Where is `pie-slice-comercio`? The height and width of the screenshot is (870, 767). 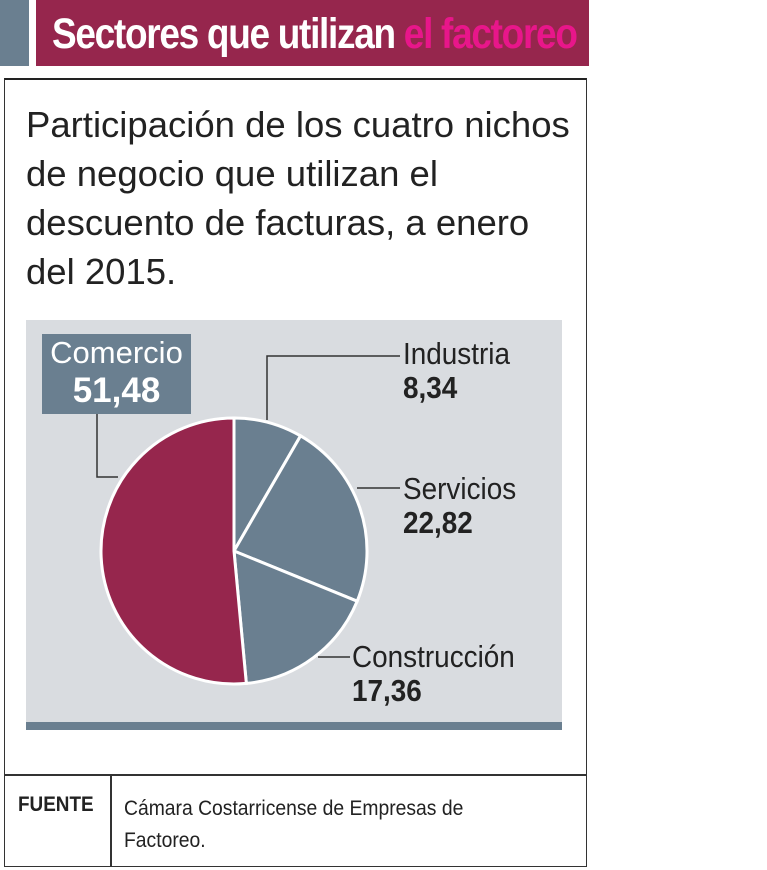
pie-slice-comercio is located at coordinates (173, 551).